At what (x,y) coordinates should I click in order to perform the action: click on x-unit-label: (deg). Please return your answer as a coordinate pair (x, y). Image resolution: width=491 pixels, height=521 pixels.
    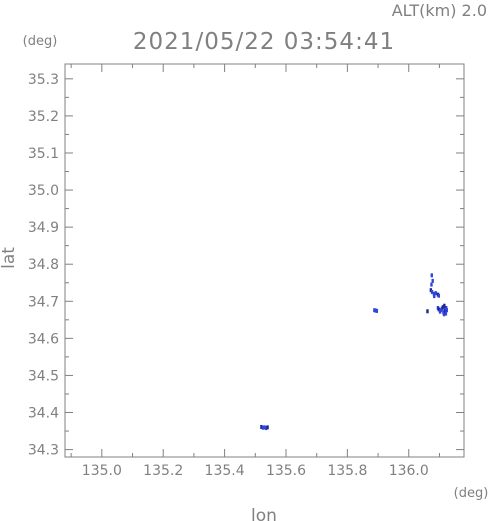
    Looking at the image, I should click on (471, 493).